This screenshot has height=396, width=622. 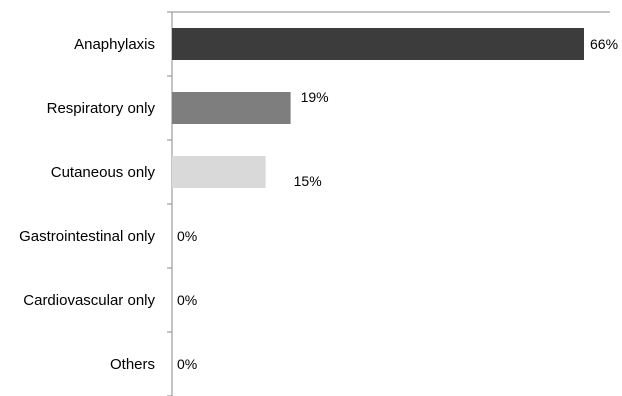 What do you see at coordinates (103, 172) in the screenshot?
I see `category-label: Cutaneous only` at bounding box center [103, 172].